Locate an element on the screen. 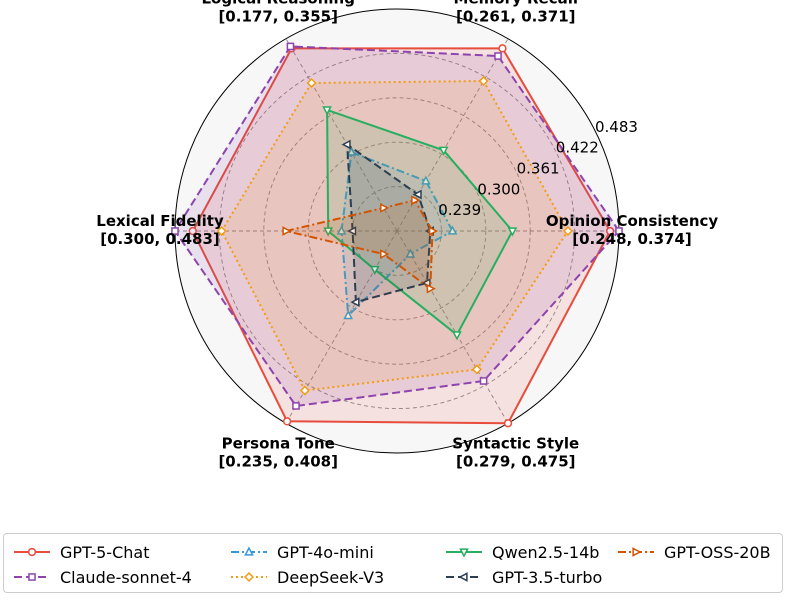 This screenshot has height=600, width=793. series-area-qwen2-5-14b is located at coordinates (420, 222).